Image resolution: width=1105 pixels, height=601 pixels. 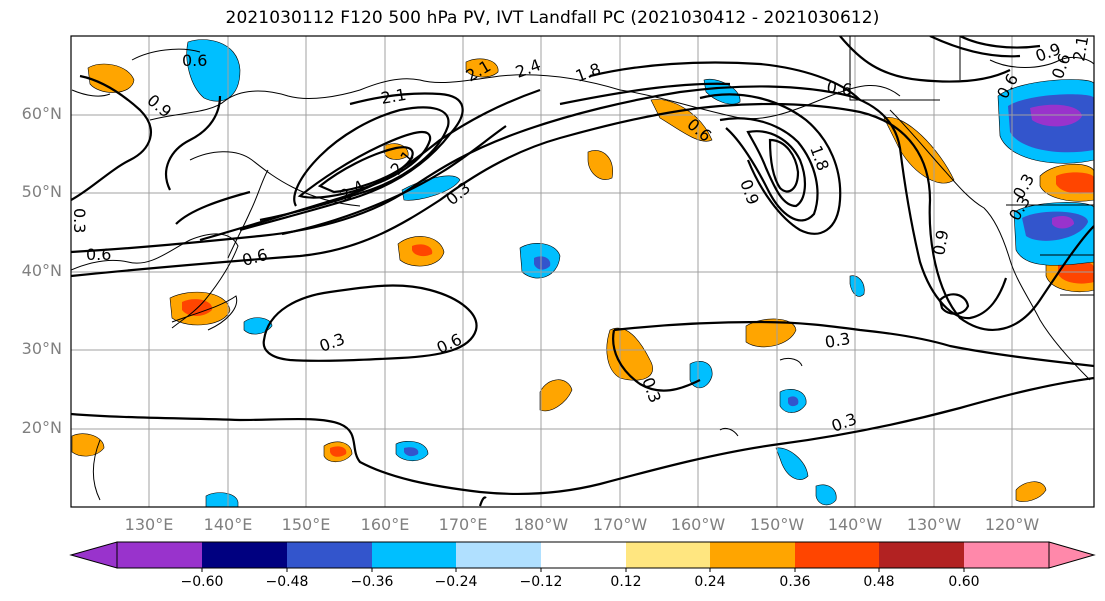 What do you see at coordinates (582, 556) in the screenshot?
I see `colorbar` at bounding box center [582, 556].